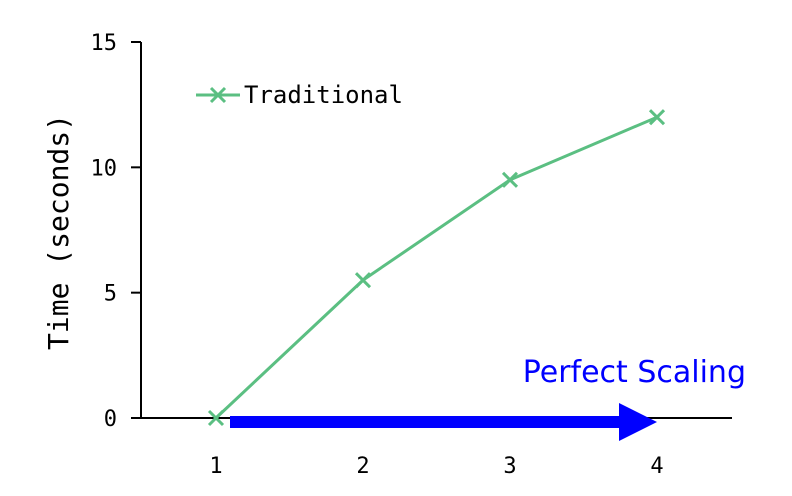 The height and width of the screenshot is (496, 792). I want to click on y-tick-label: 0, so click(110, 419).